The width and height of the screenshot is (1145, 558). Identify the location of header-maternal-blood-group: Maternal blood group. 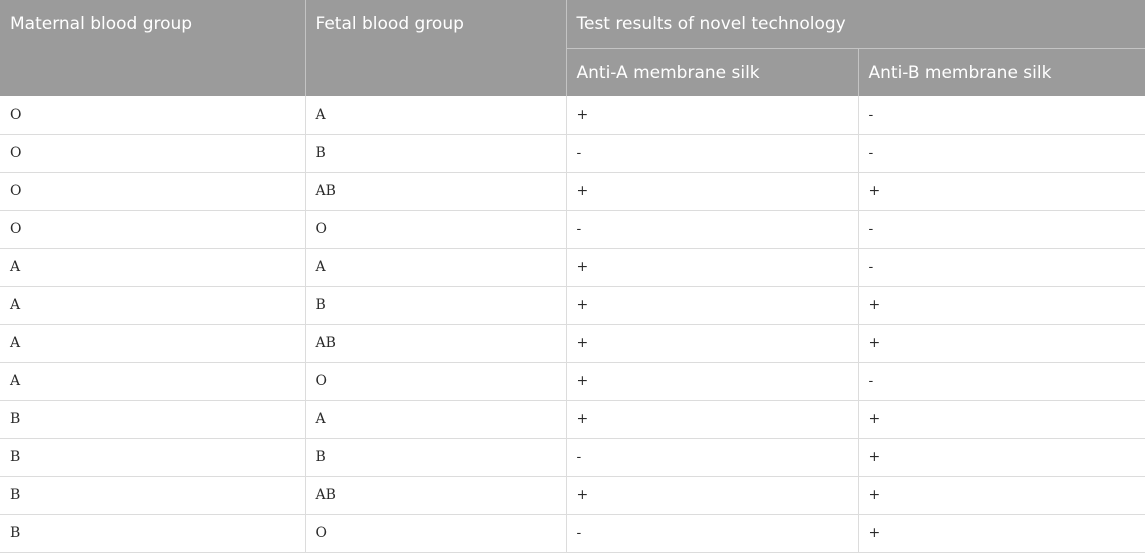
(153, 48).